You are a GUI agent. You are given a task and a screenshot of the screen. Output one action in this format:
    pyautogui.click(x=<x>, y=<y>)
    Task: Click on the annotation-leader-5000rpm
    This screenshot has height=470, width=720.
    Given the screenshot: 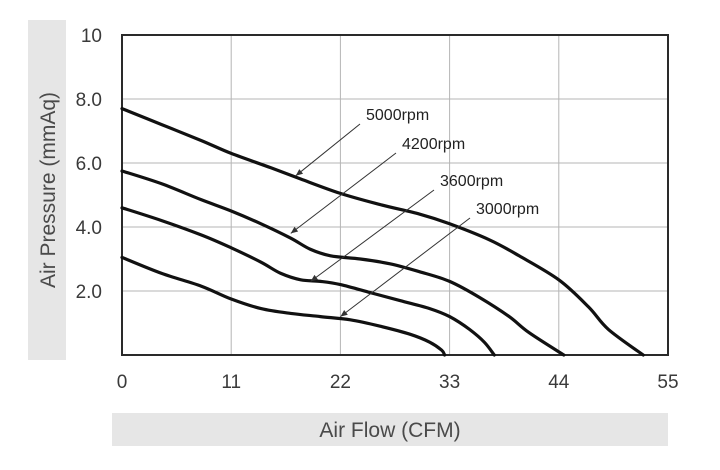 What is the action you would take?
    pyautogui.click(x=328, y=150)
    